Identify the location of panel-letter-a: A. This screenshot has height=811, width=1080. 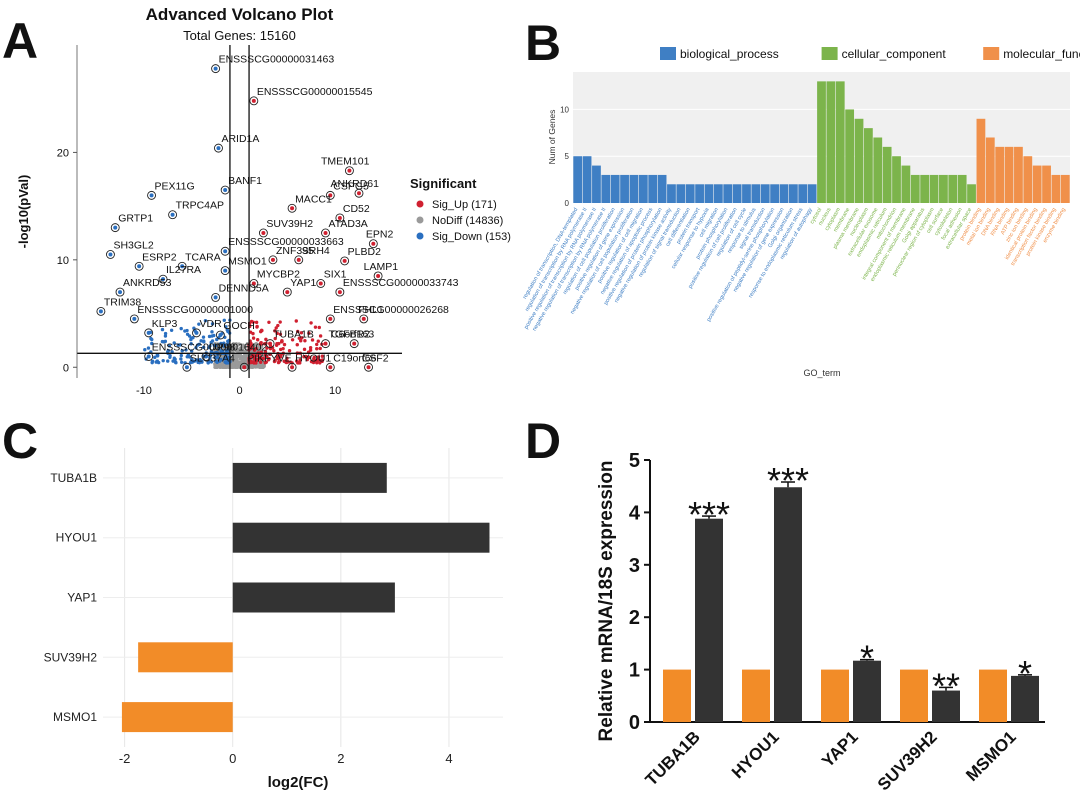
(20, 41).